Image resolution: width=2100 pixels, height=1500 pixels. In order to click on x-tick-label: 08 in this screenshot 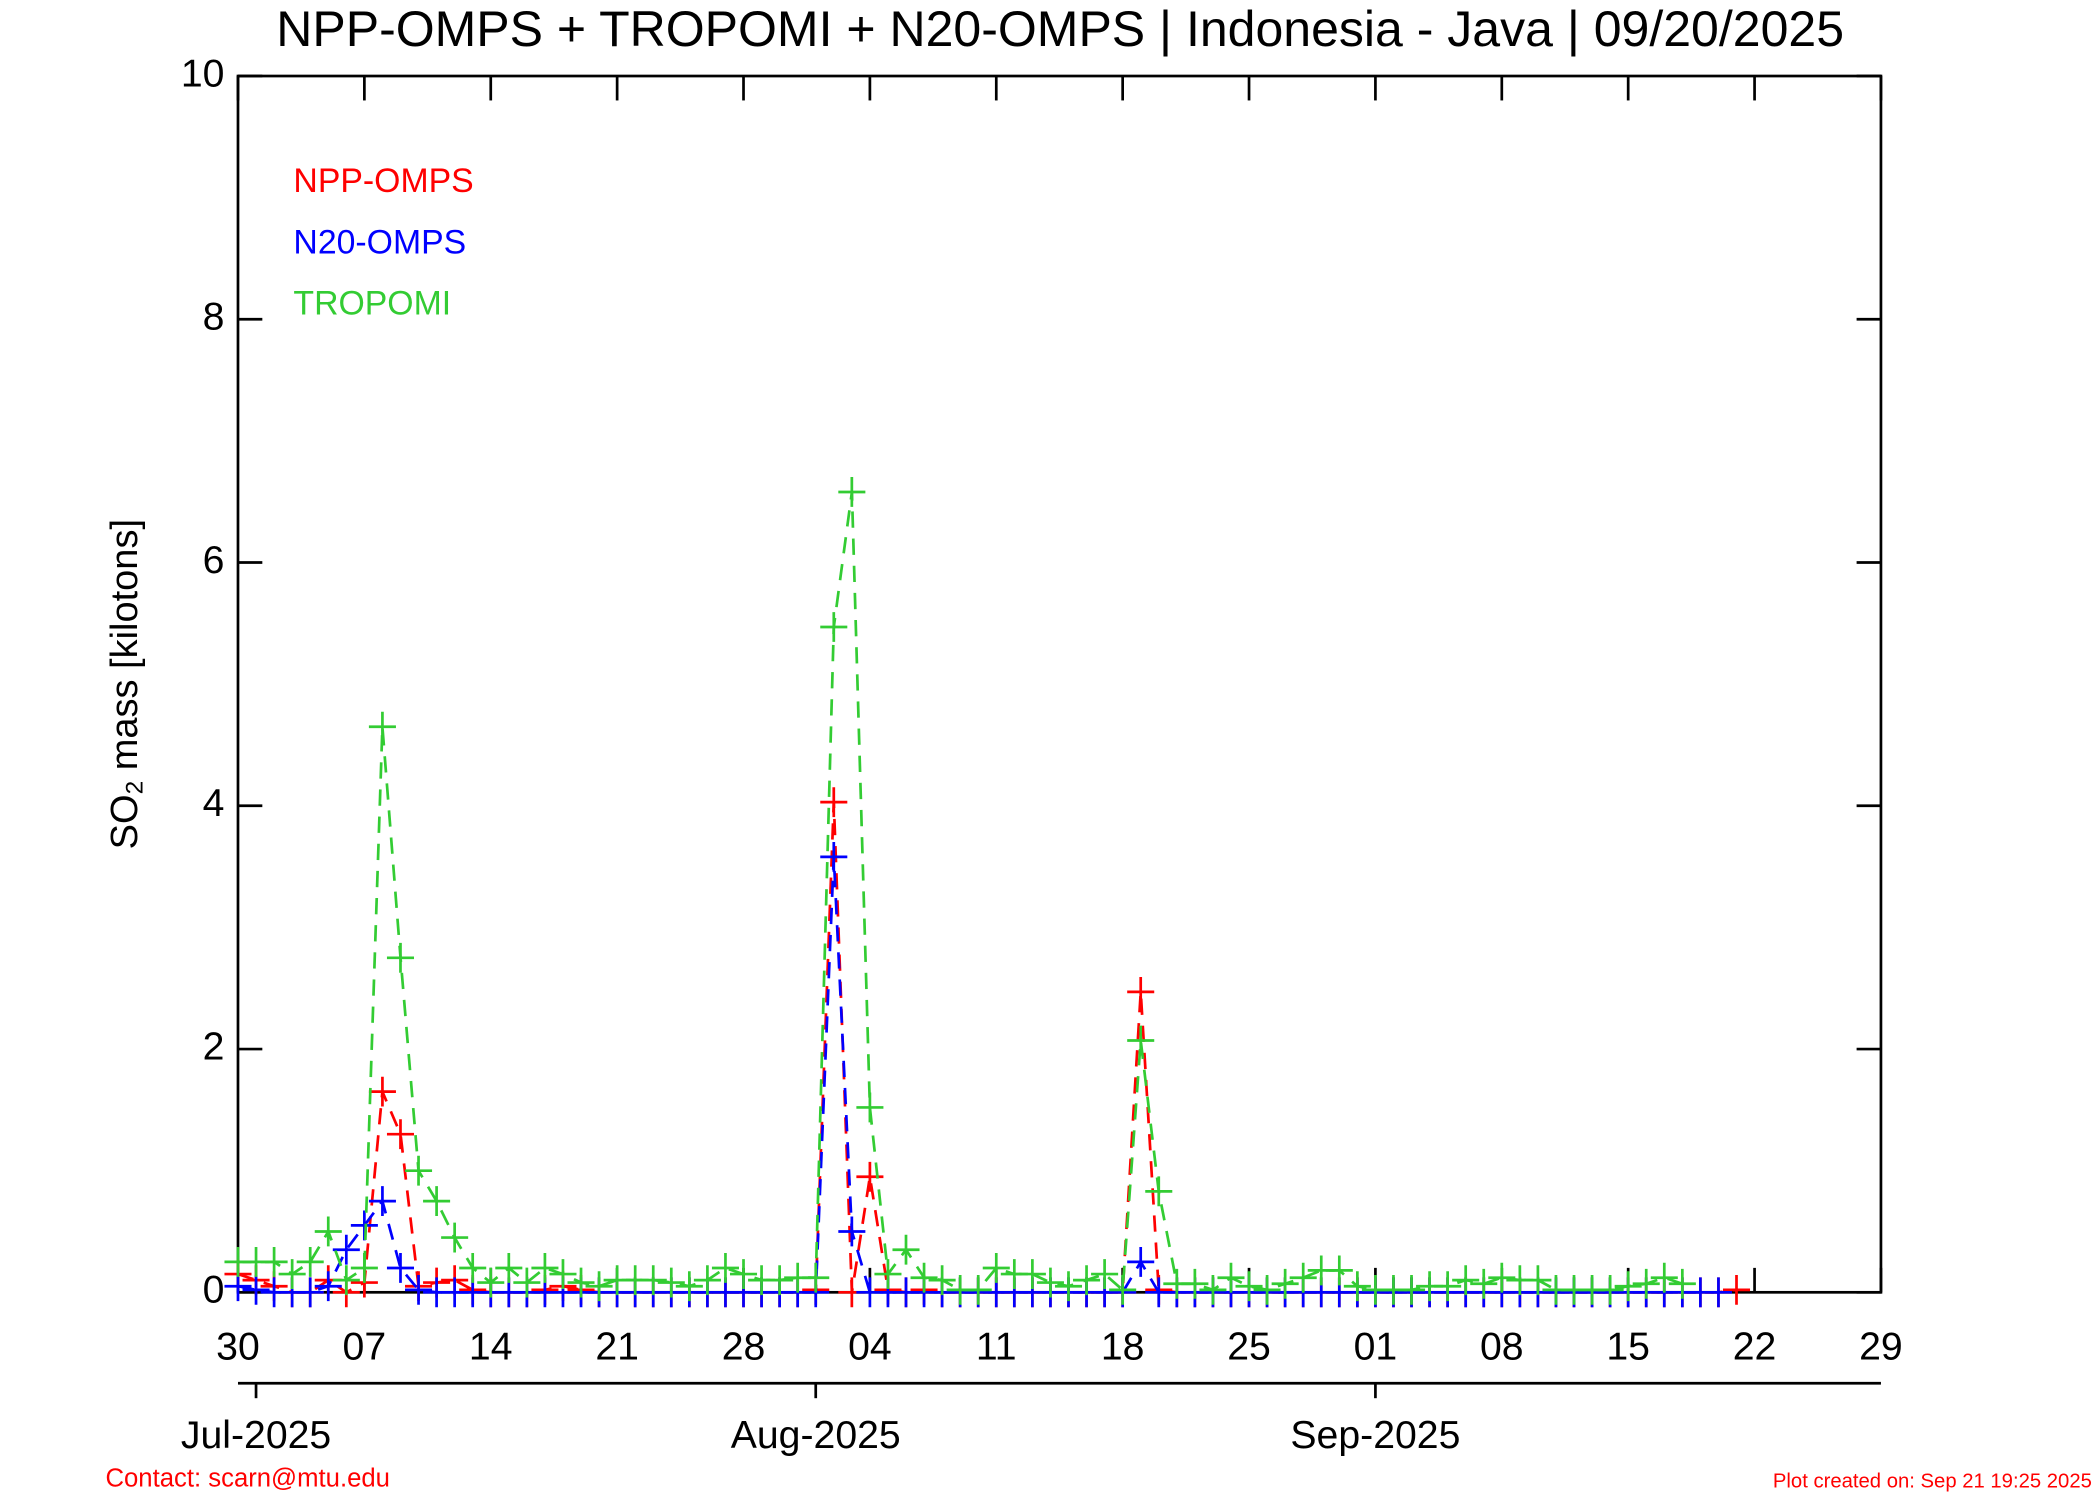, I will do `click(1502, 1347)`.